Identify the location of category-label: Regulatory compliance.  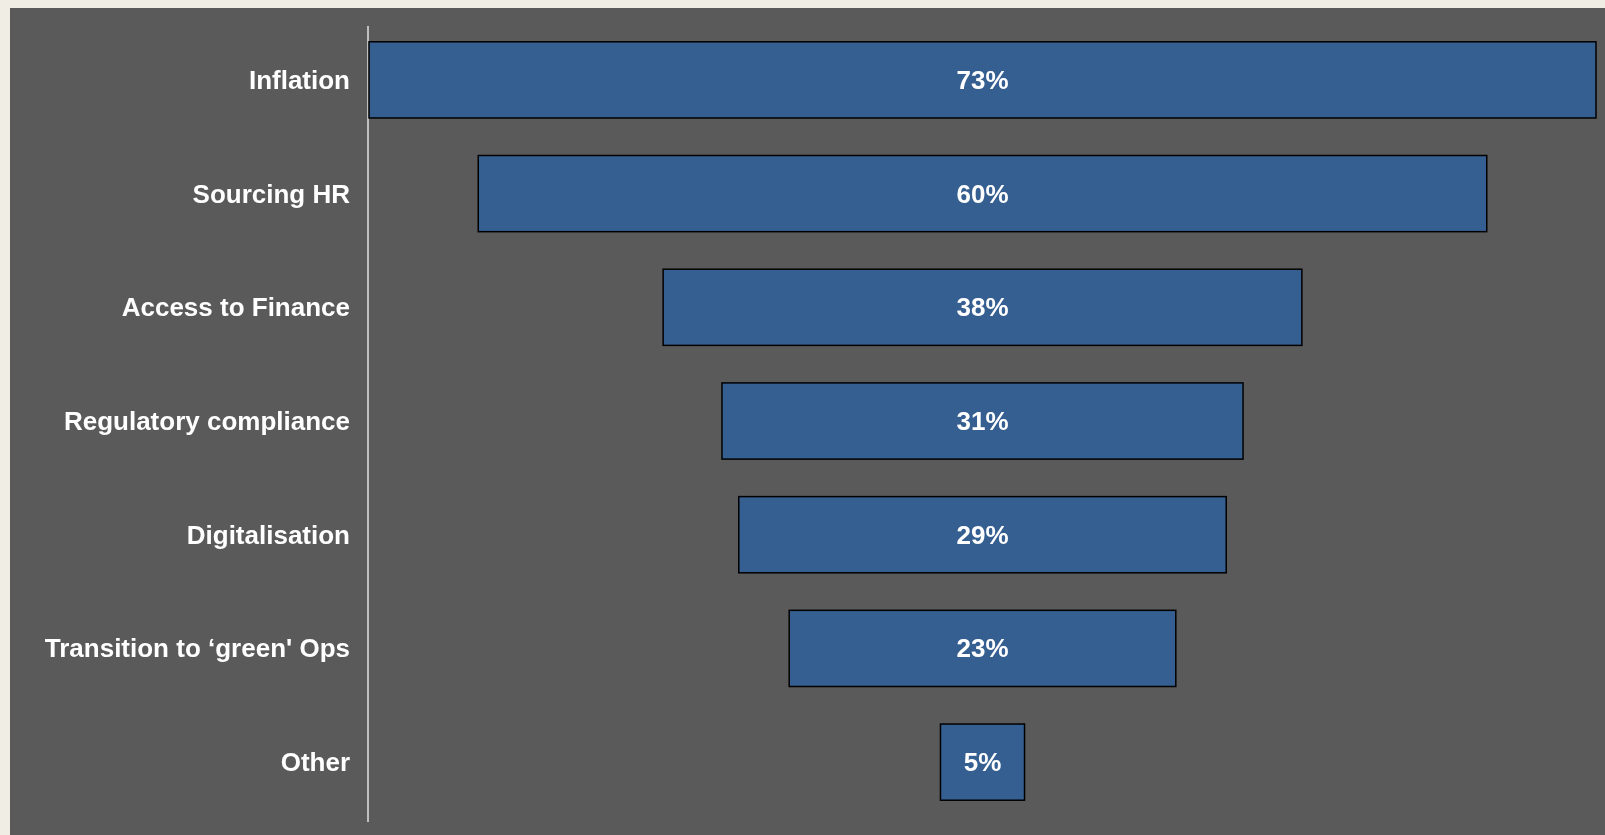
(206, 421).